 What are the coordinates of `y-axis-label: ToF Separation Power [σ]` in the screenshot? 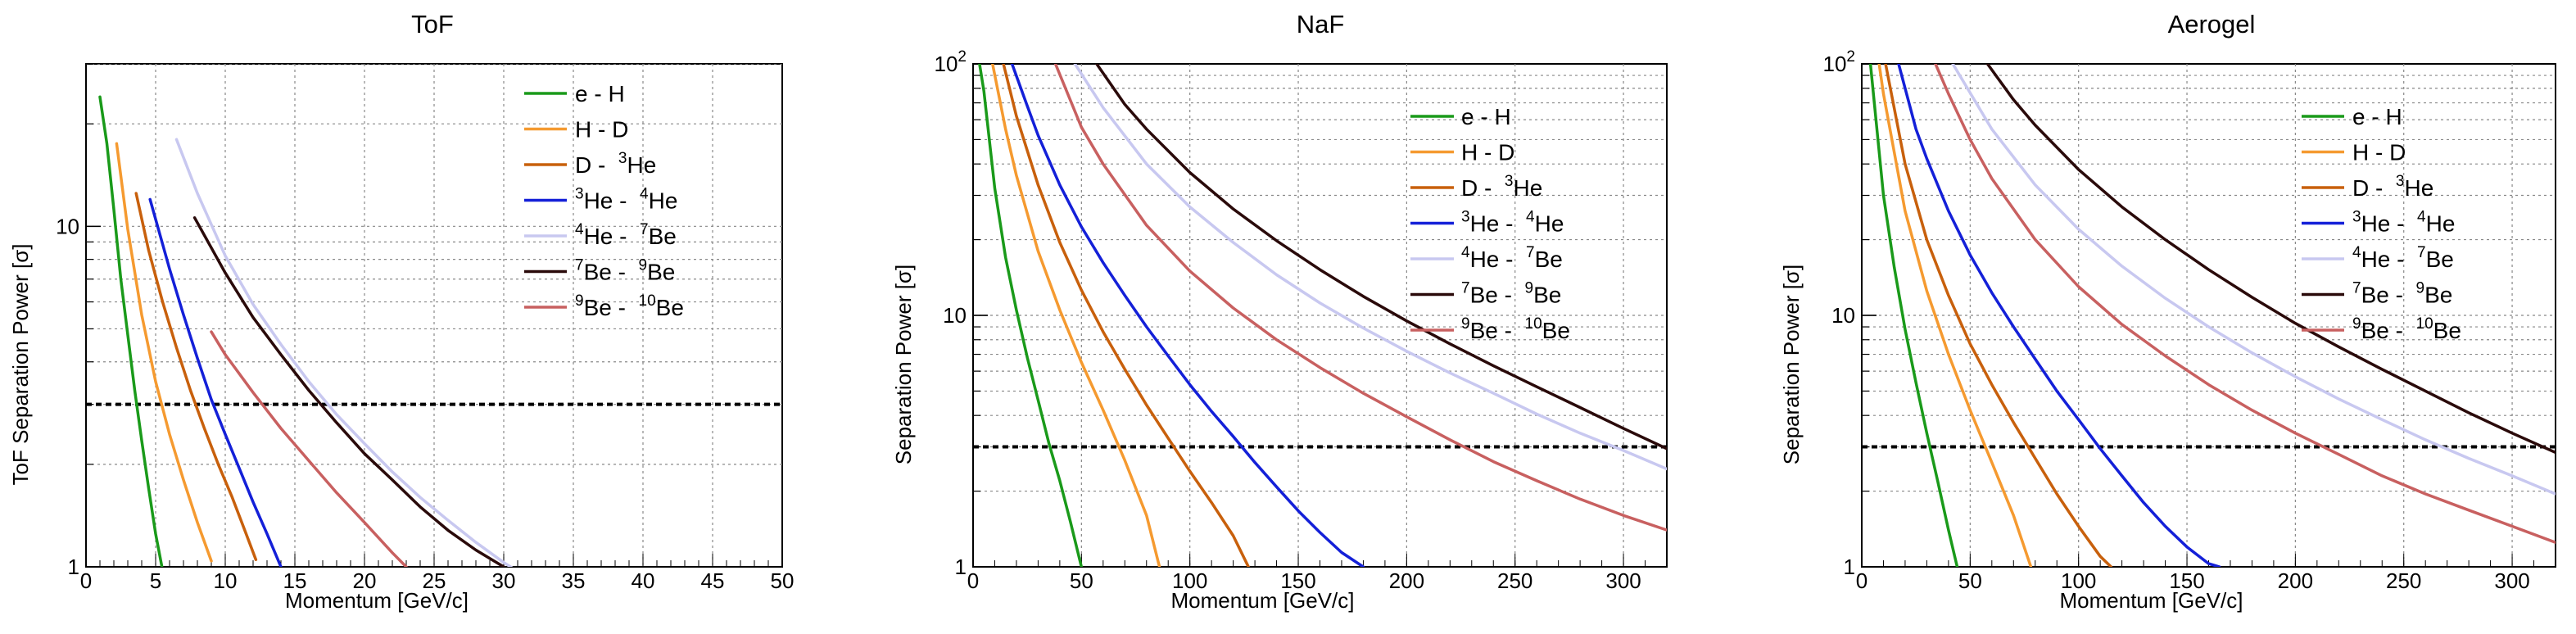 It's located at (20, 365).